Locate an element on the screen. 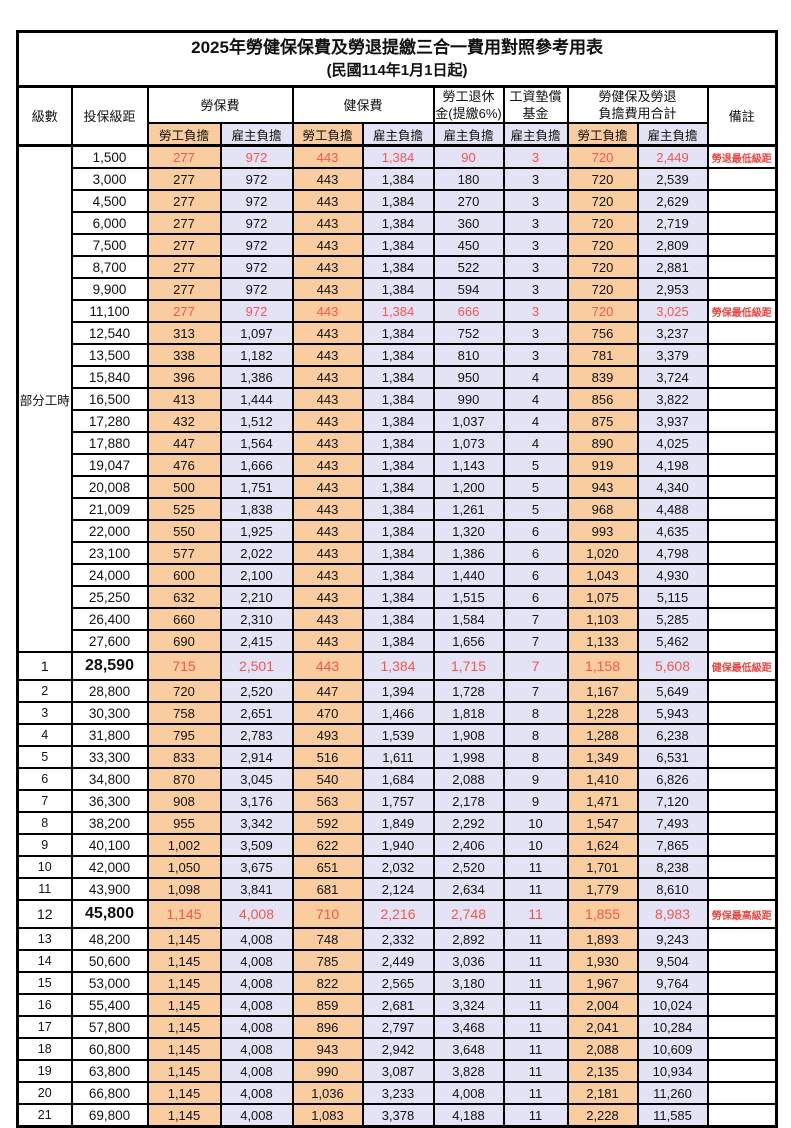  pension-employer-cell: 3,180 is located at coordinates (468, 983).